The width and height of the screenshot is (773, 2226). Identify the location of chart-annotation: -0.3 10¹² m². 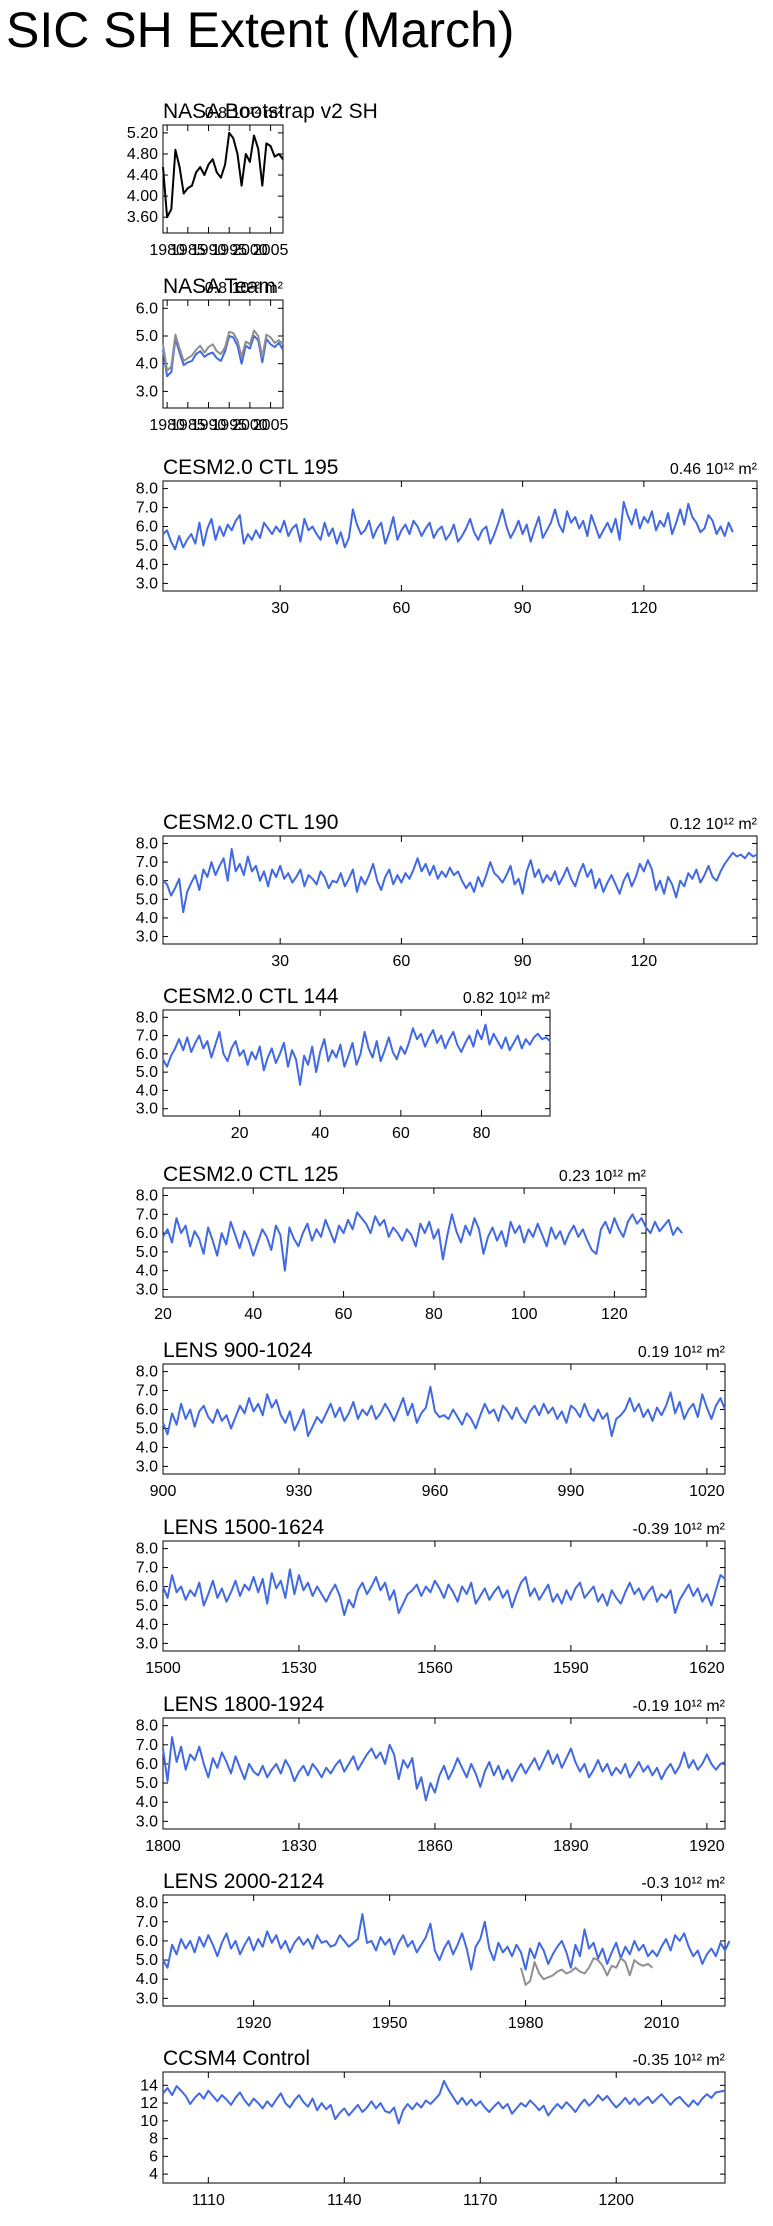
(683, 1883).